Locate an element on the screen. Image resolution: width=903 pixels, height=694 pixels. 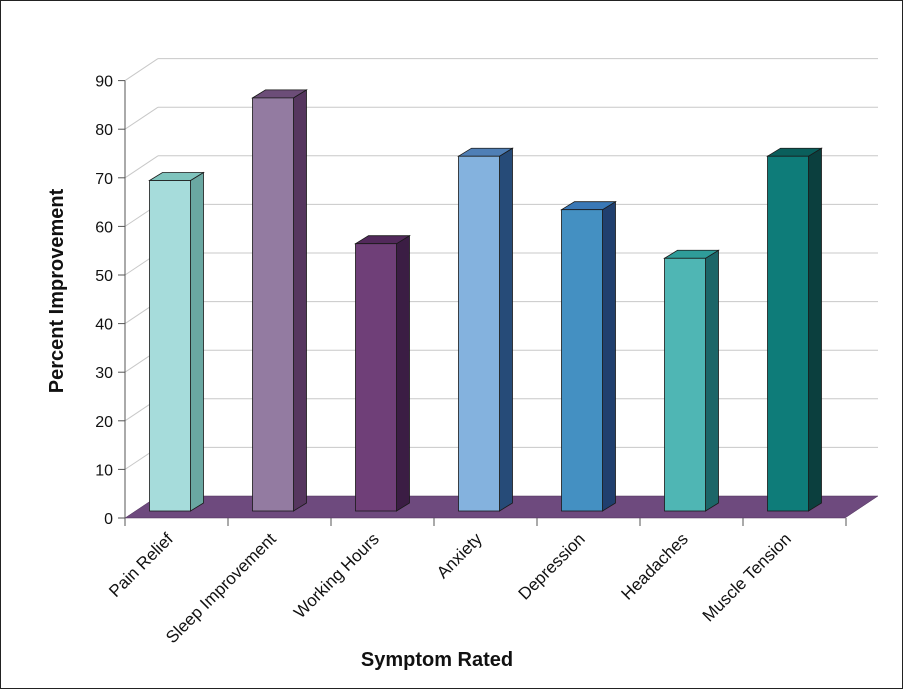
y-tick-label: 70 is located at coordinates (104, 179).